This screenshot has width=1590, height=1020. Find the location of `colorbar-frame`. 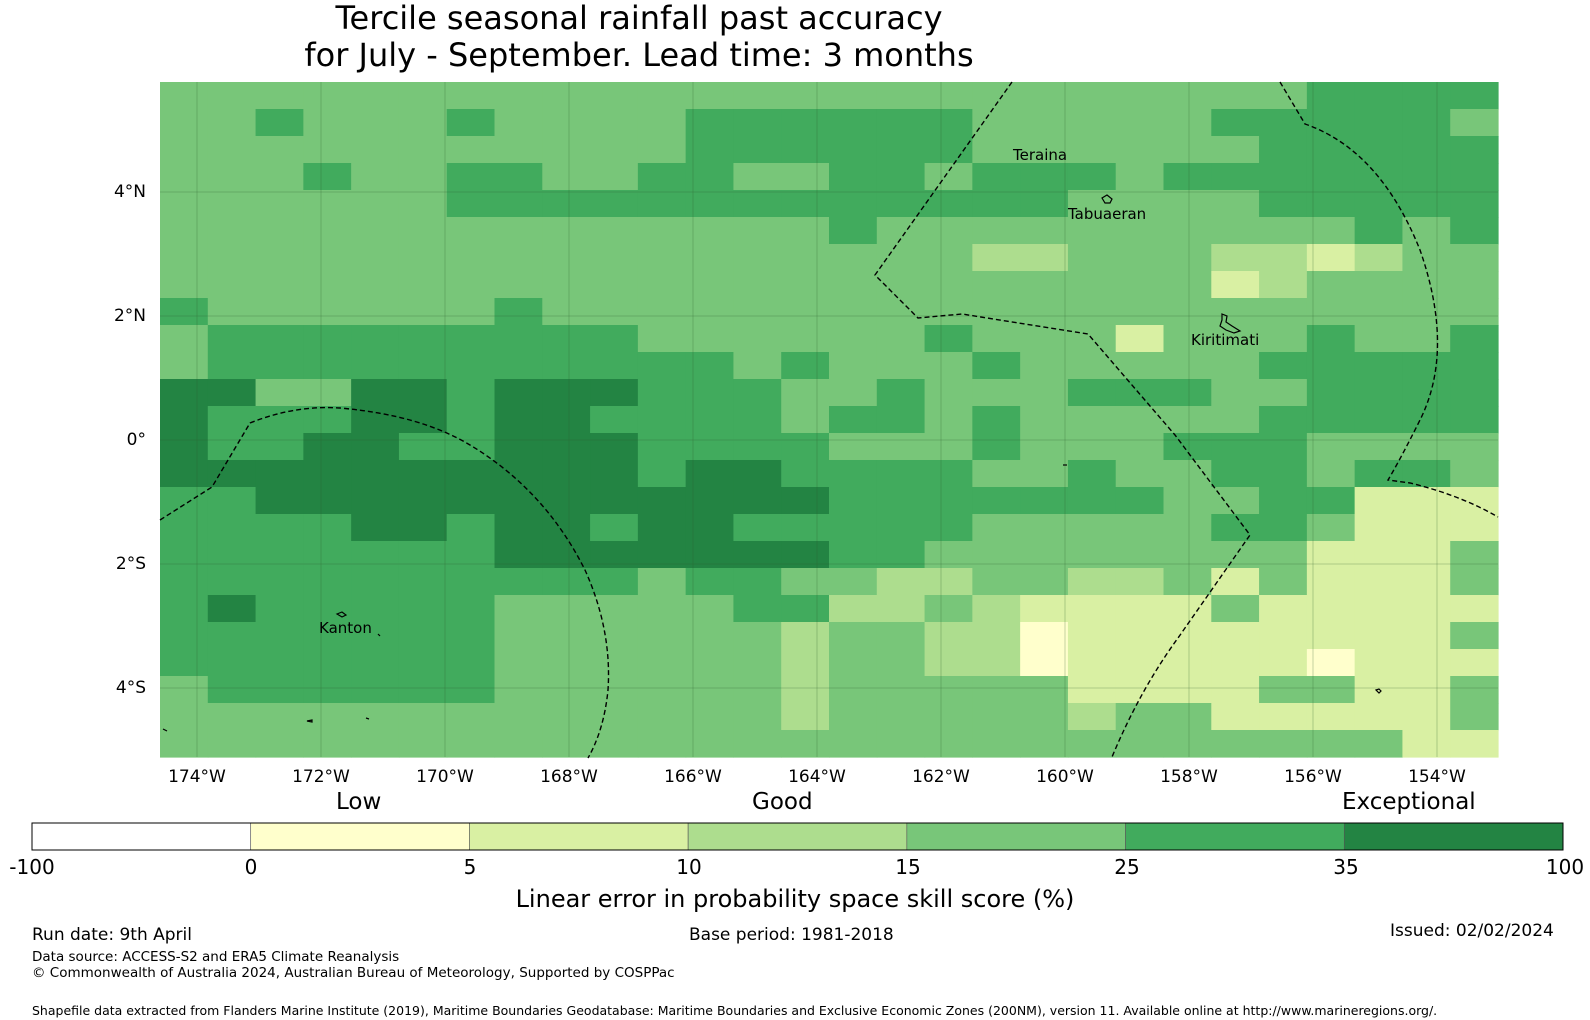

colorbar-frame is located at coordinates (797, 836).